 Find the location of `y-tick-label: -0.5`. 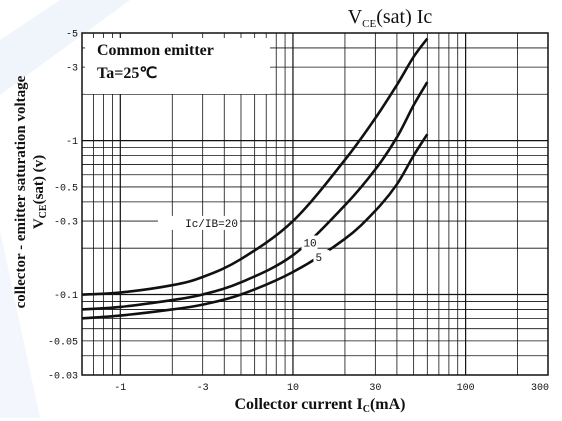

y-tick-label: -0.5 is located at coordinates (66, 188).